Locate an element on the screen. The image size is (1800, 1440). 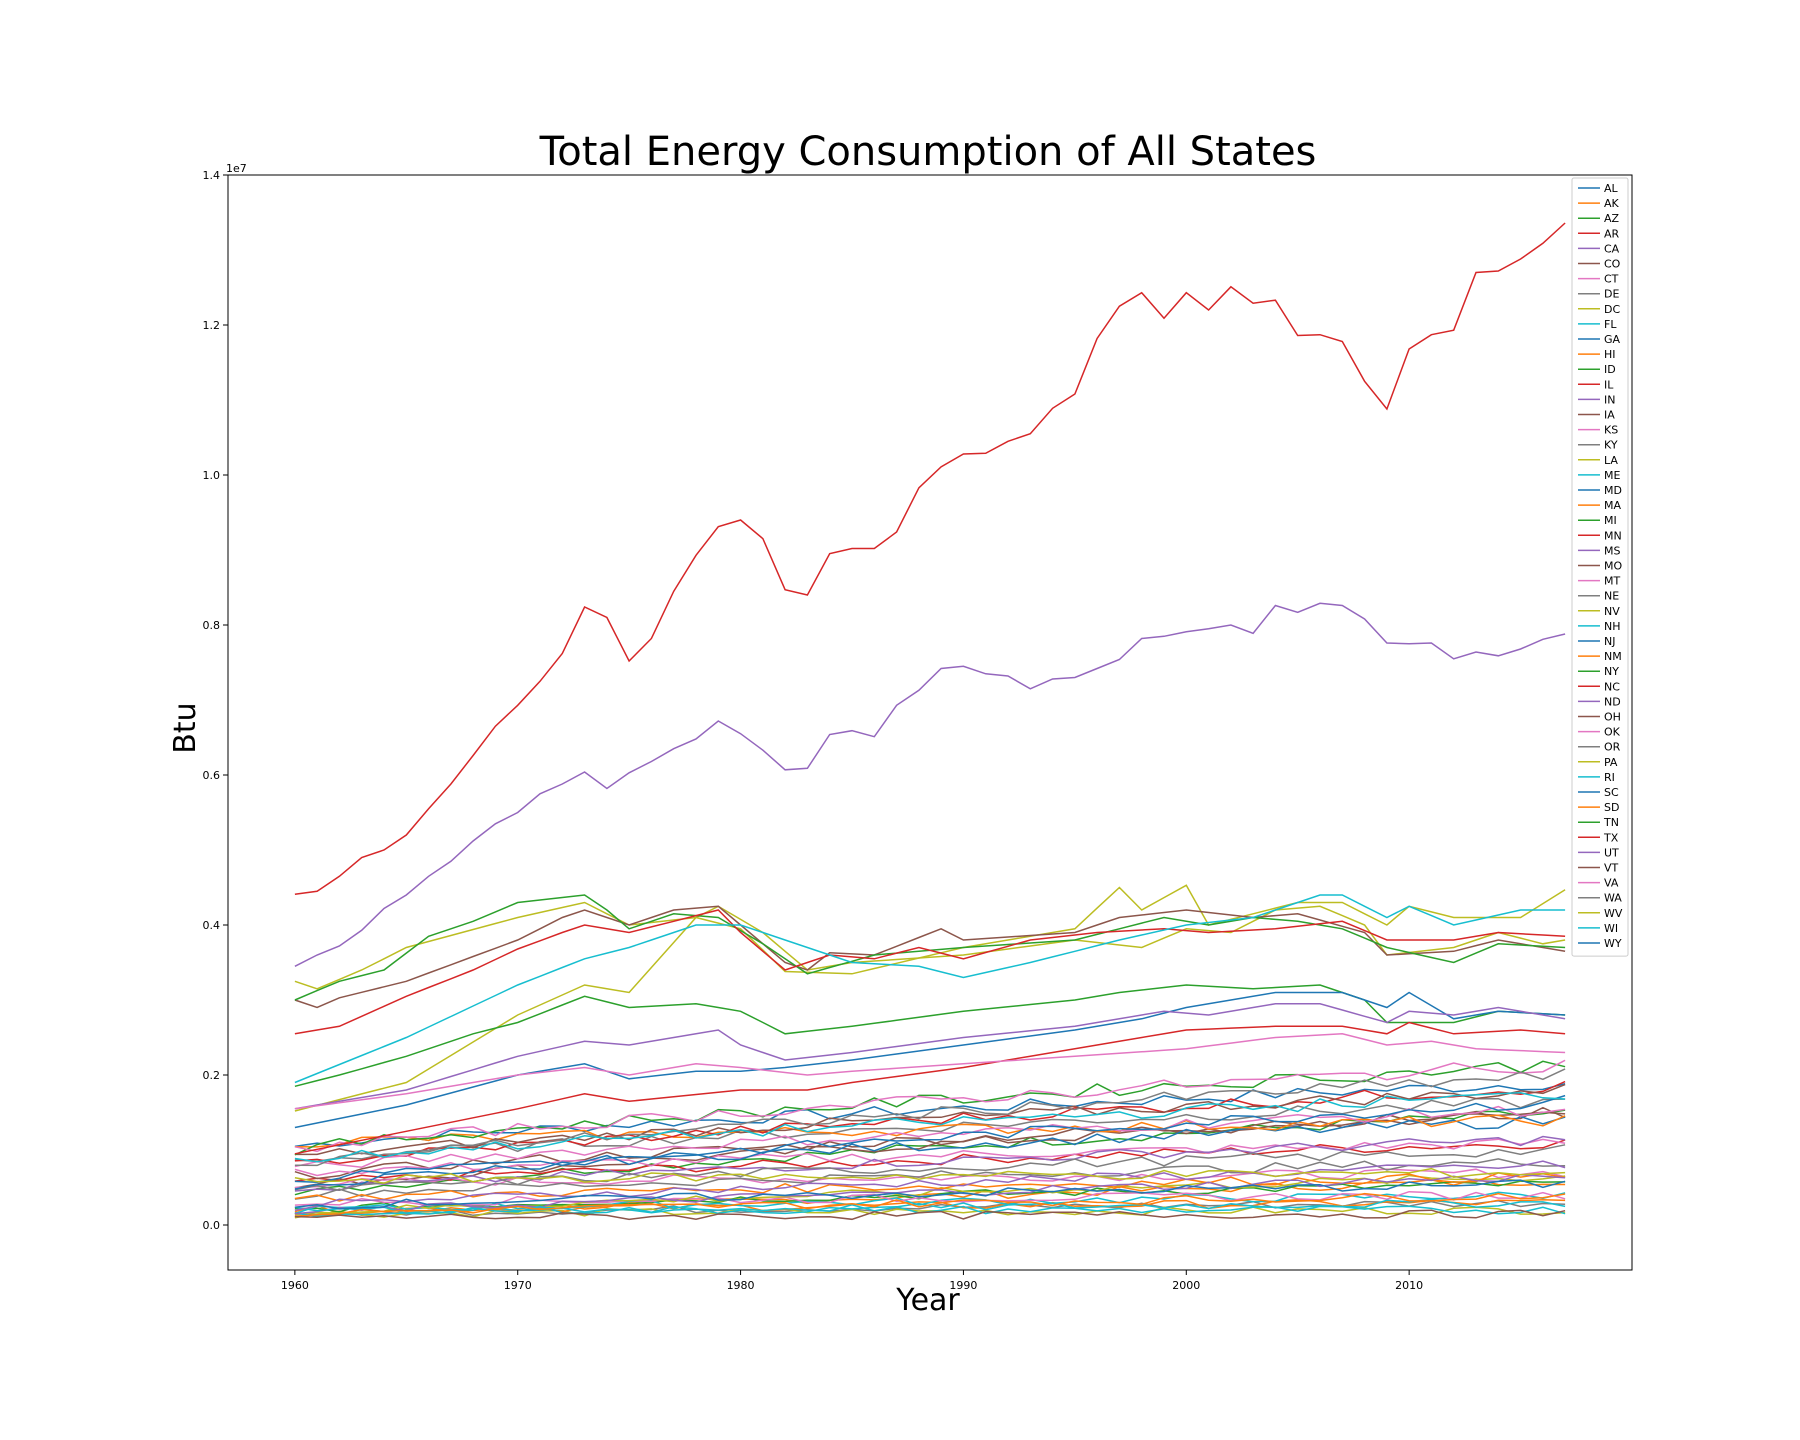
legend-label: SD is located at coordinates (1611, 807).